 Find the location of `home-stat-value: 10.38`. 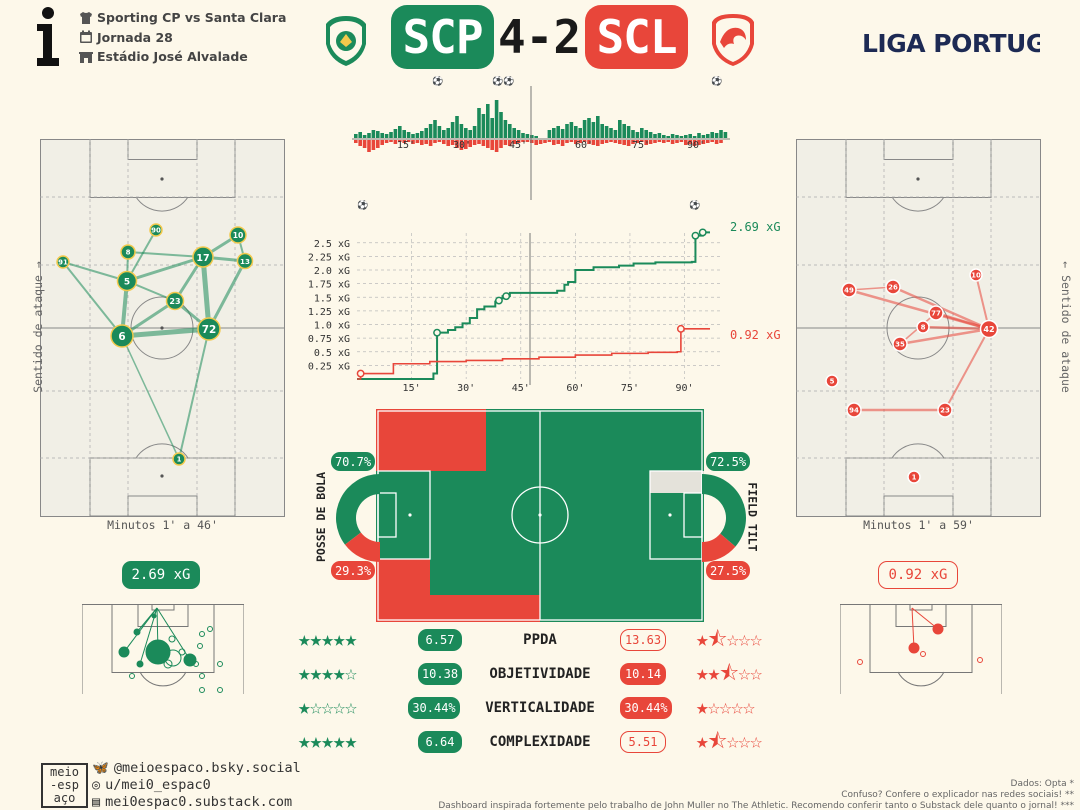

home-stat-value: 10.38 is located at coordinates (440, 674).